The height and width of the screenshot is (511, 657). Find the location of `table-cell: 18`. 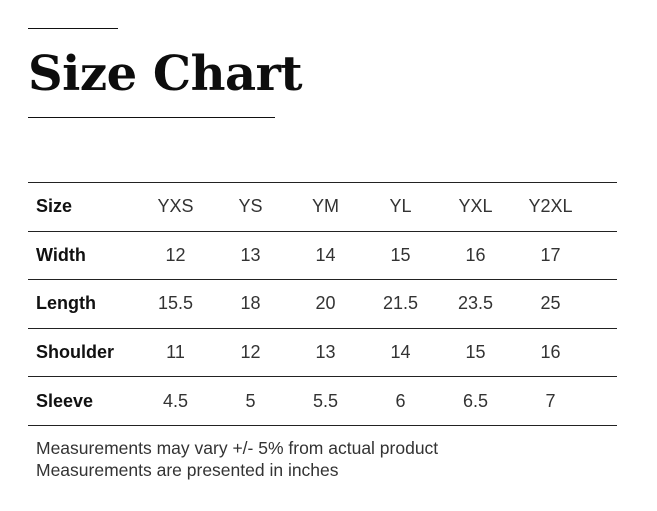

table-cell: 18 is located at coordinates (250, 303).